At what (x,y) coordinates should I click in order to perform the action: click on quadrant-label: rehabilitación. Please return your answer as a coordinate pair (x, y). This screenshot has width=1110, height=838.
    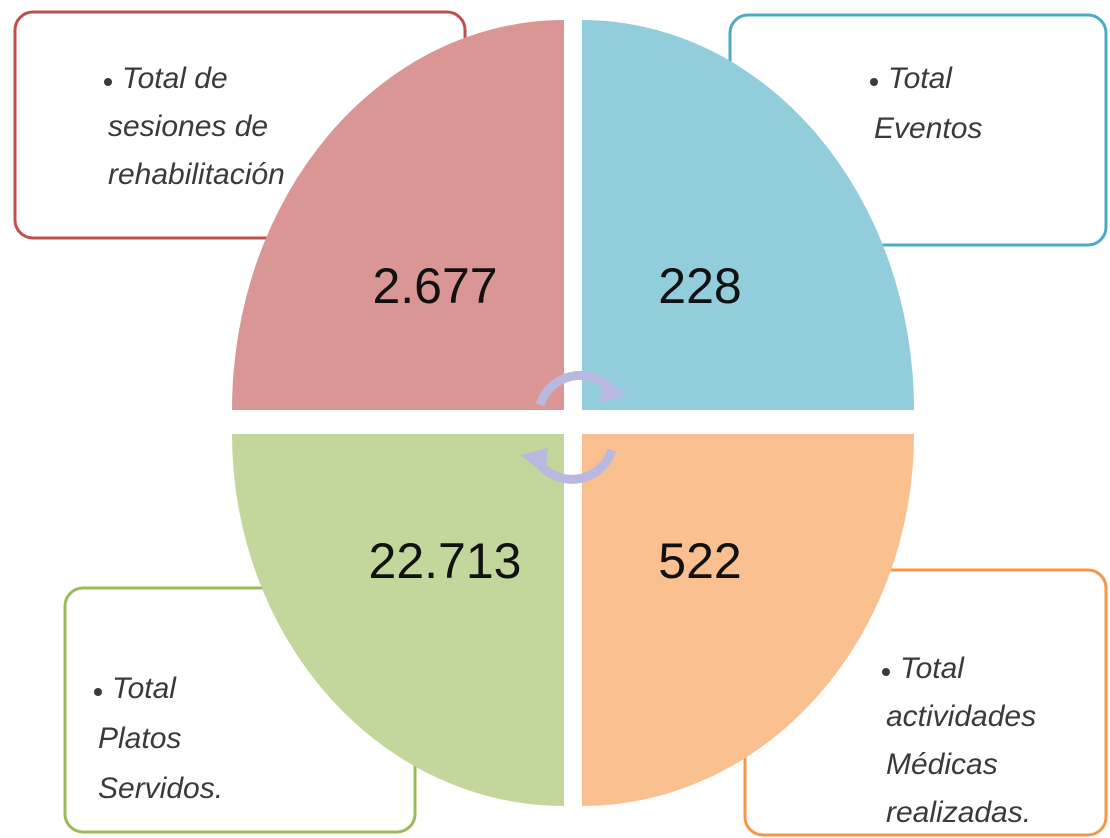
    Looking at the image, I should click on (196, 174).